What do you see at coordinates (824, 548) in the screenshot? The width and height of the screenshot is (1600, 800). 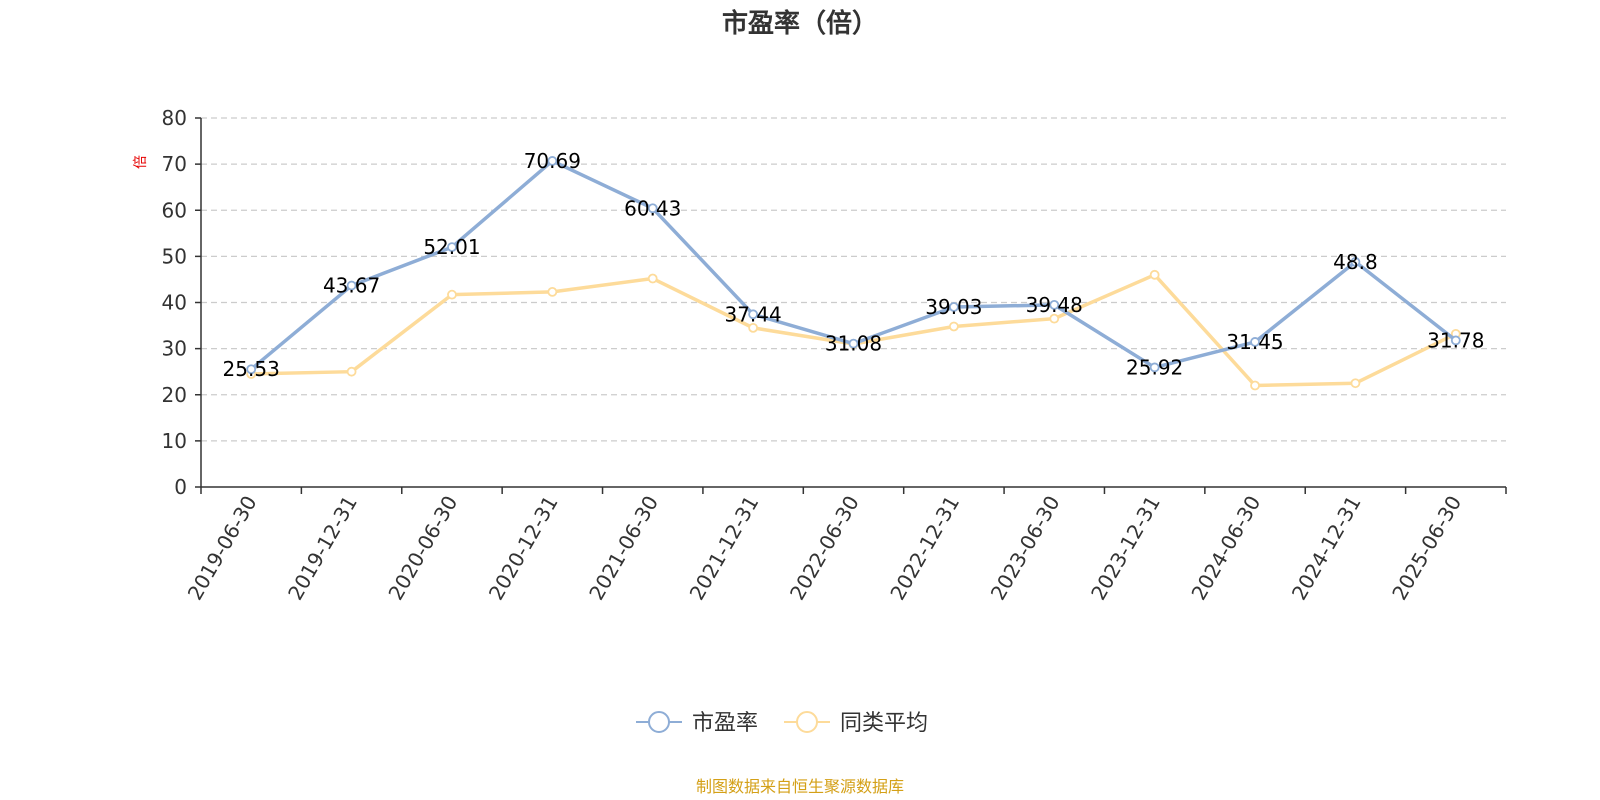 I see `x-tick-label: 2022-06-30` at bounding box center [824, 548].